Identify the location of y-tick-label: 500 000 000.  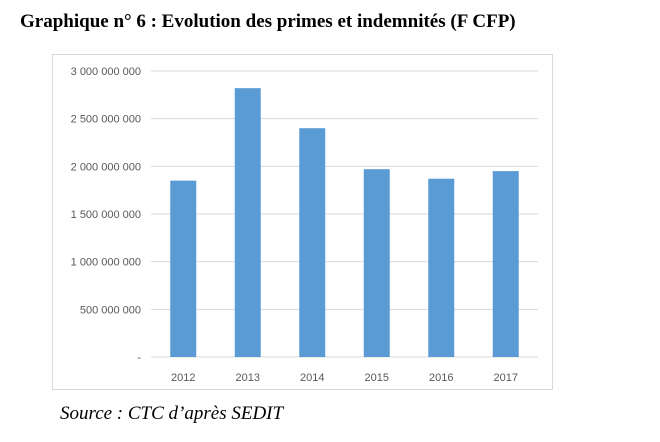
(110, 310).